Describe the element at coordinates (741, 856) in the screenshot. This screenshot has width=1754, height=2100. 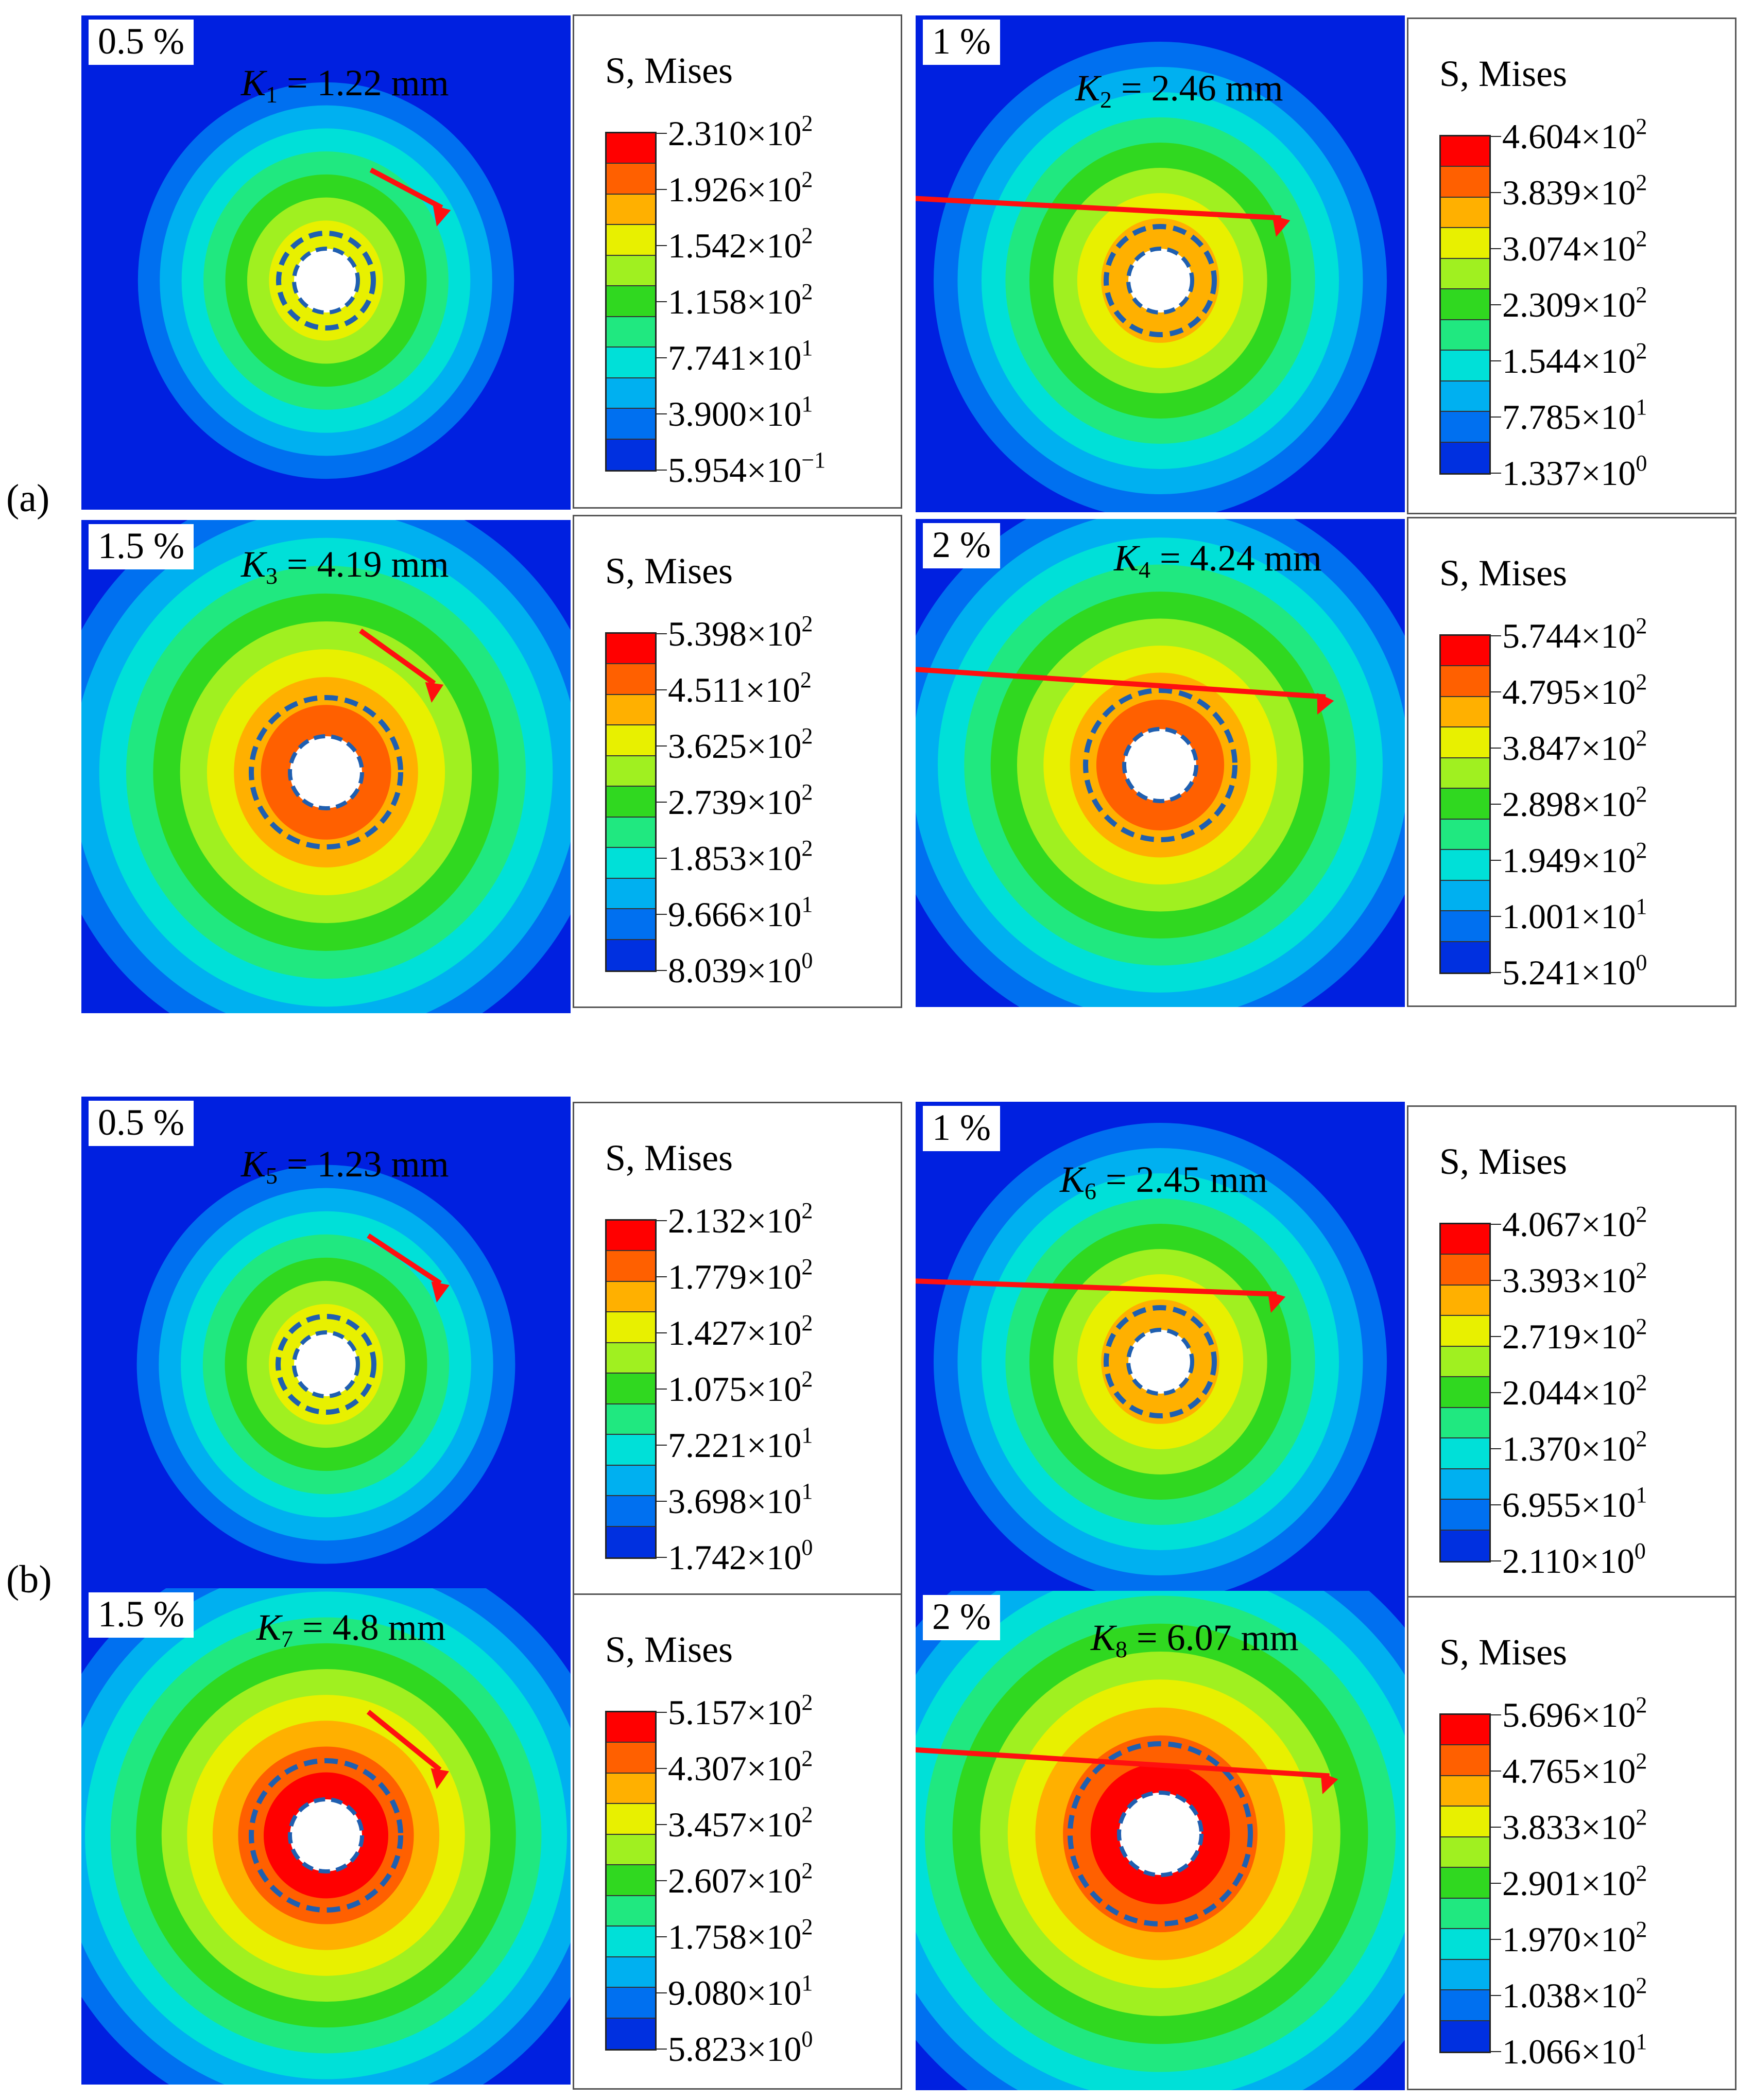
I see `legend-tick-label: 1.853×10²` at that location.